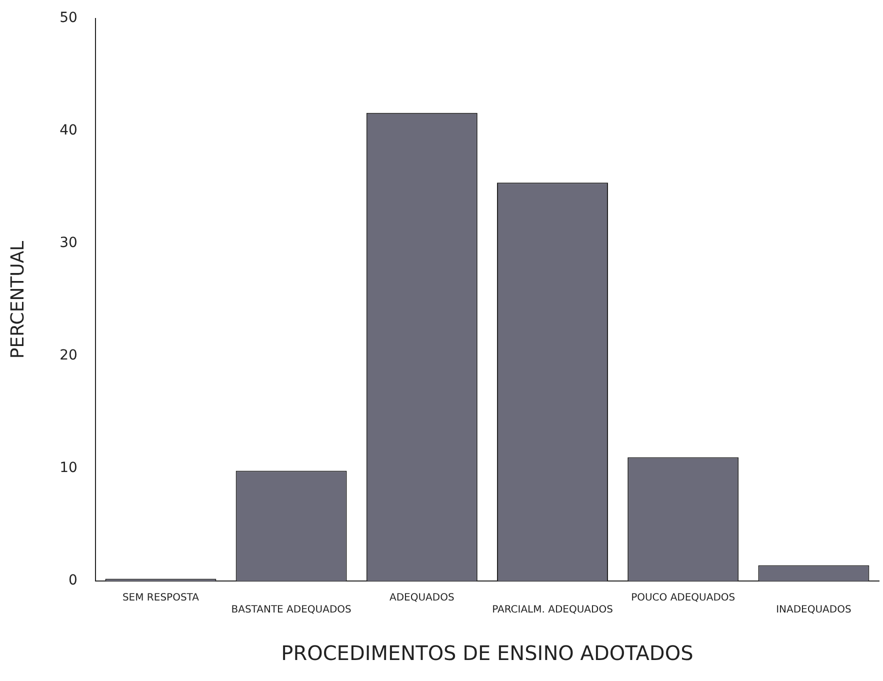 The height and width of the screenshot is (681, 883). I want to click on x-tick-label: PARCIALM. ADEQUADOS, so click(552, 610).